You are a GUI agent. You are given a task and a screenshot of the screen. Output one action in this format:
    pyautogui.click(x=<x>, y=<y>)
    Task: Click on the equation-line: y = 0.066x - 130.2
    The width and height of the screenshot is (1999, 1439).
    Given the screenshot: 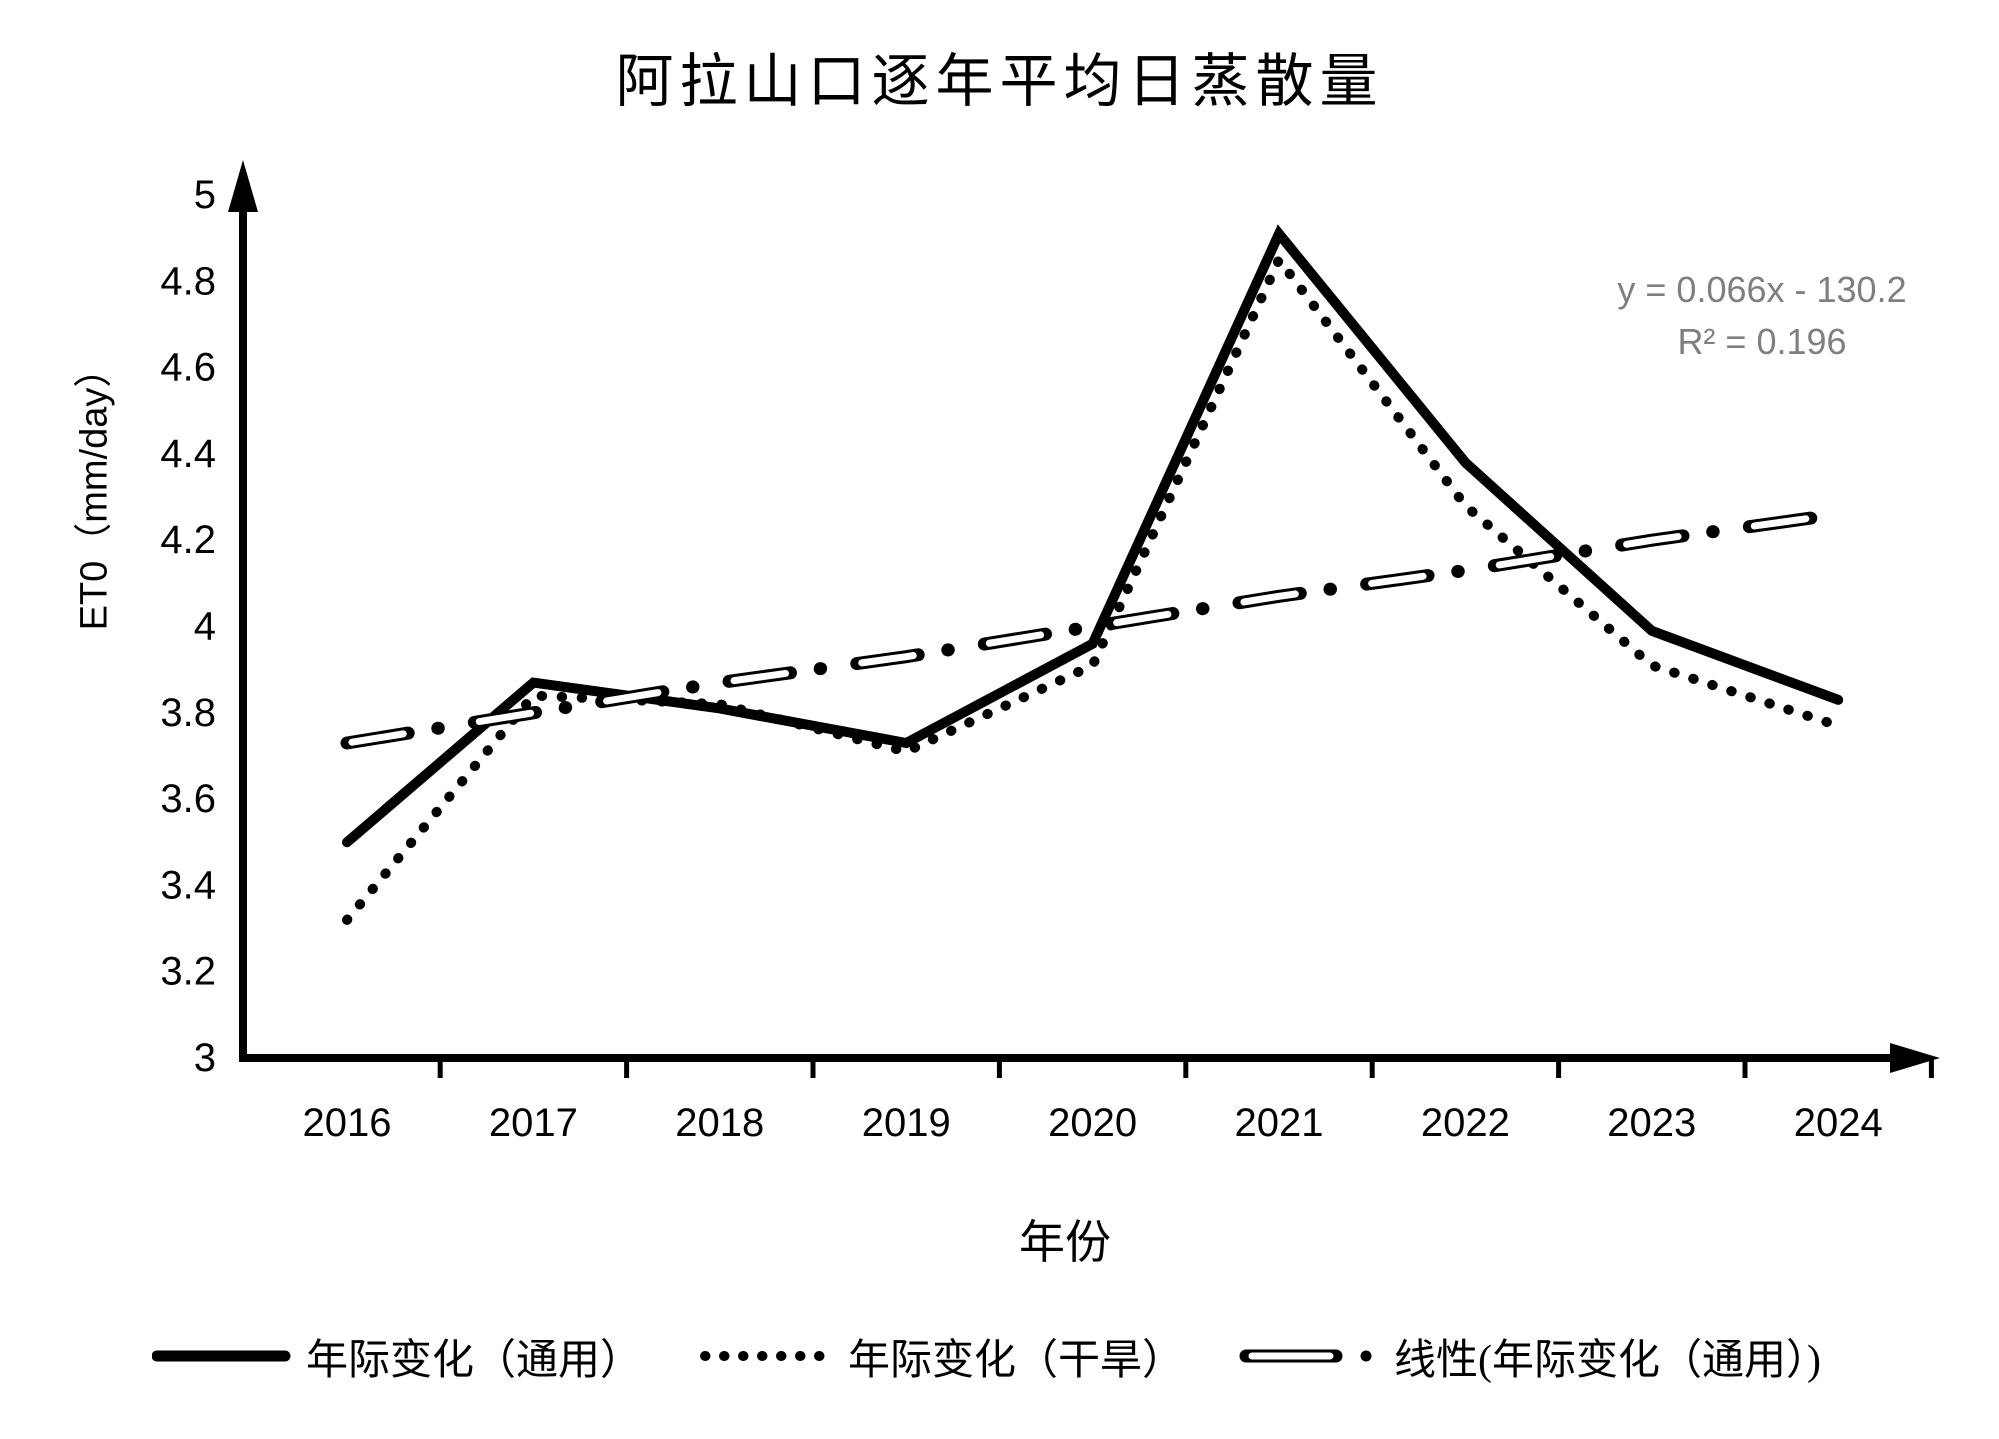 What is the action you would take?
    pyautogui.click(x=1762, y=289)
    